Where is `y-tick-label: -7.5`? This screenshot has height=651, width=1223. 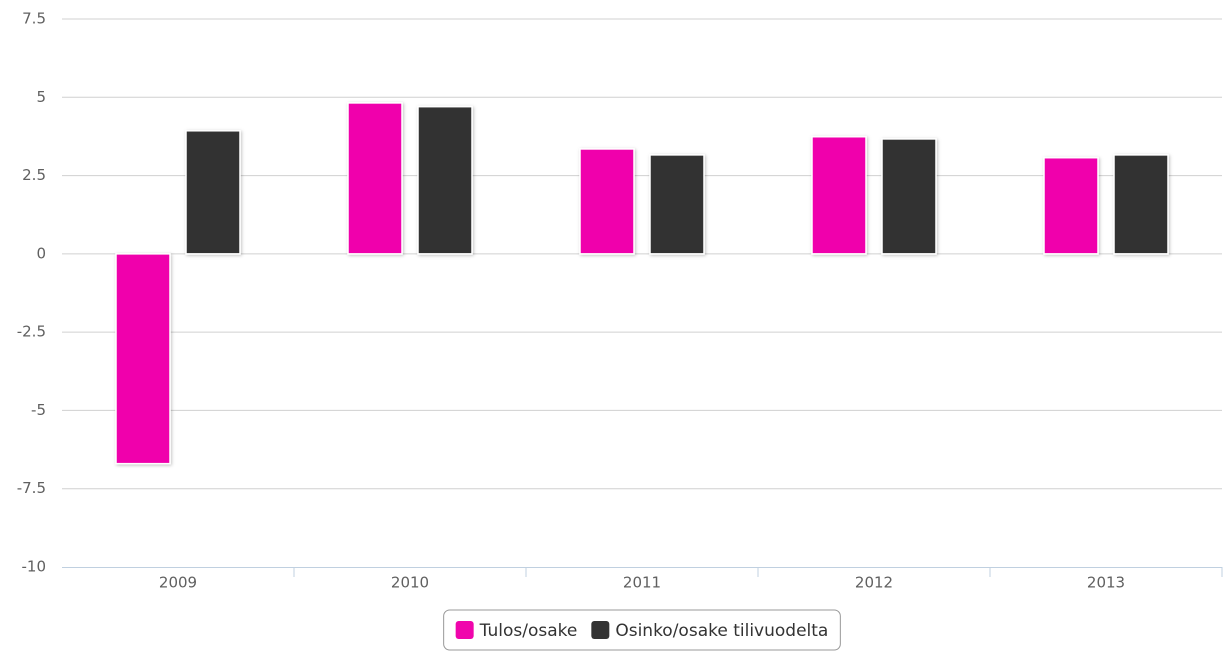 y-tick-label: -7.5 is located at coordinates (31, 488).